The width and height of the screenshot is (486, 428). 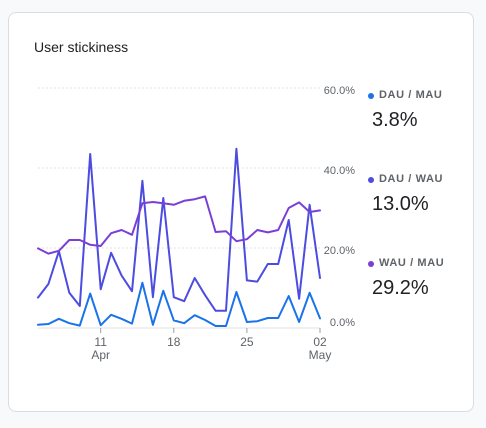 What do you see at coordinates (339, 171) in the screenshot?
I see `y-tick-label: 40.0%` at bounding box center [339, 171].